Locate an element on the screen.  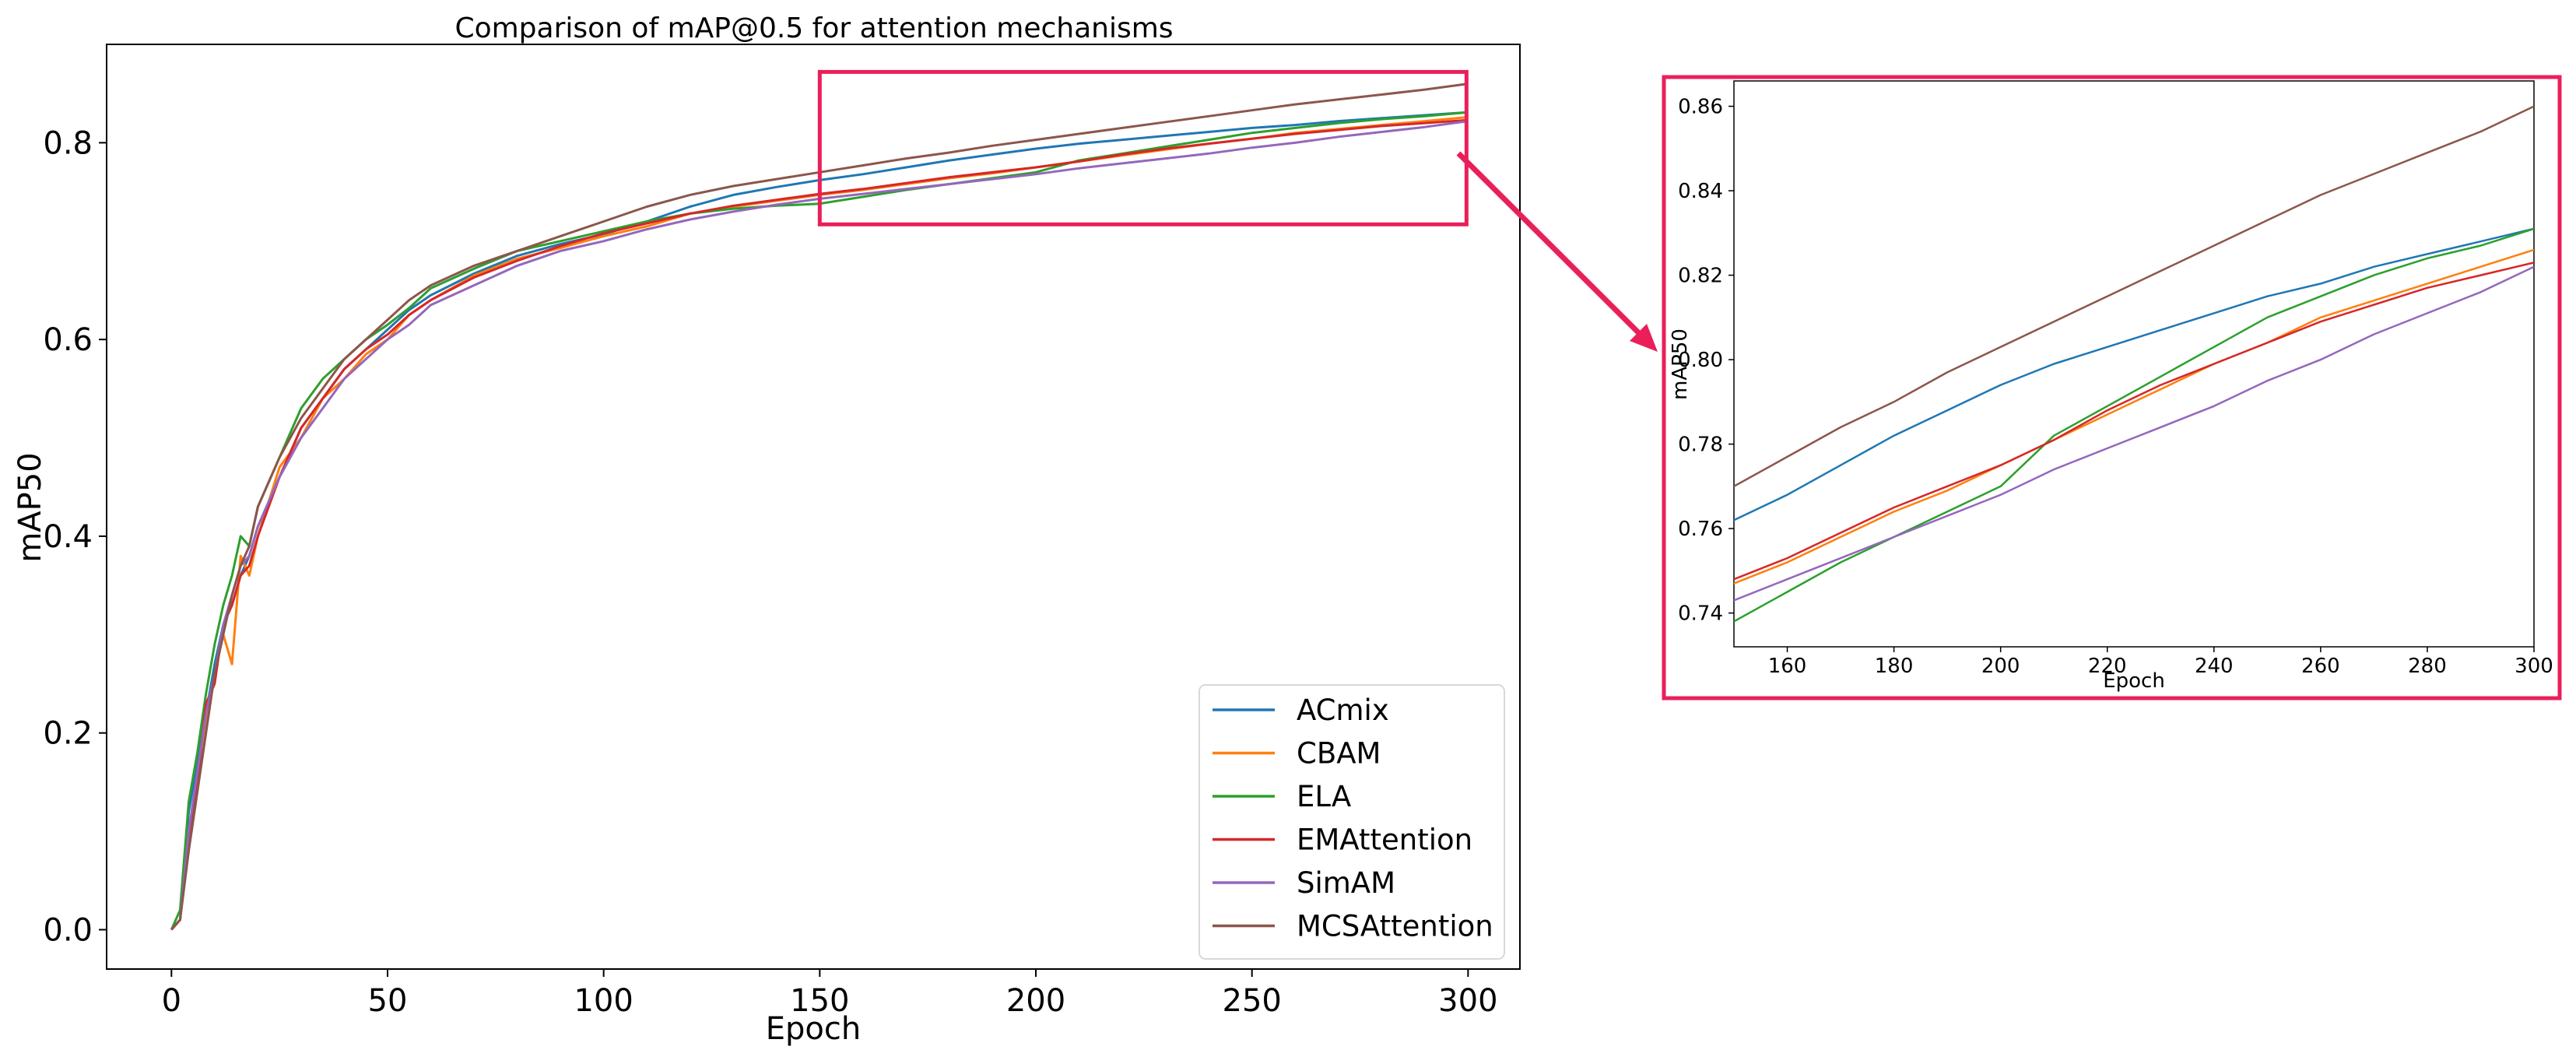
zoom-x-tick-label: 240 is located at coordinates (2215, 666).